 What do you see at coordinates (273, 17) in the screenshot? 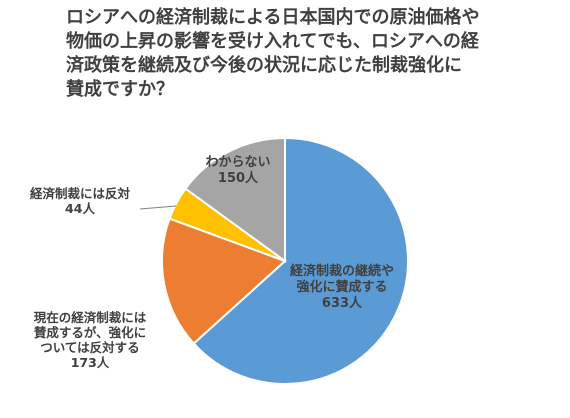
I see `chart-title-line: ロシアへの経済制裁による日本国内での原油価格や` at bounding box center [273, 17].